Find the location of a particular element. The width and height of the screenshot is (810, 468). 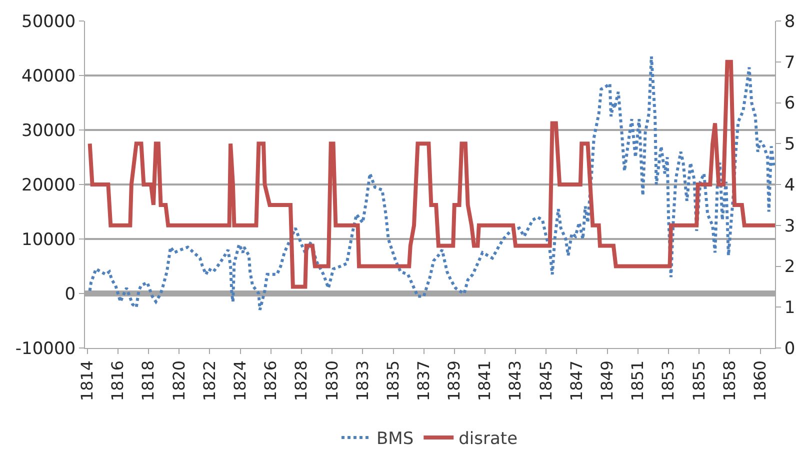

x-tick-label: 1814 is located at coordinates (87, 381).